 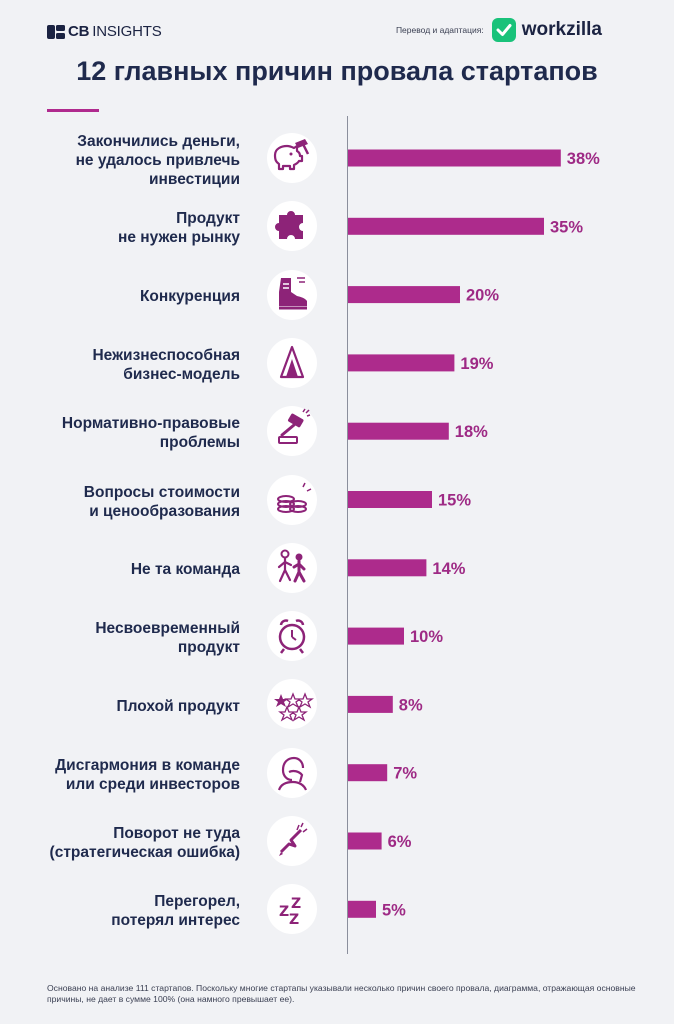 What do you see at coordinates (73, 110) in the screenshot?
I see `title-underline` at bounding box center [73, 110].